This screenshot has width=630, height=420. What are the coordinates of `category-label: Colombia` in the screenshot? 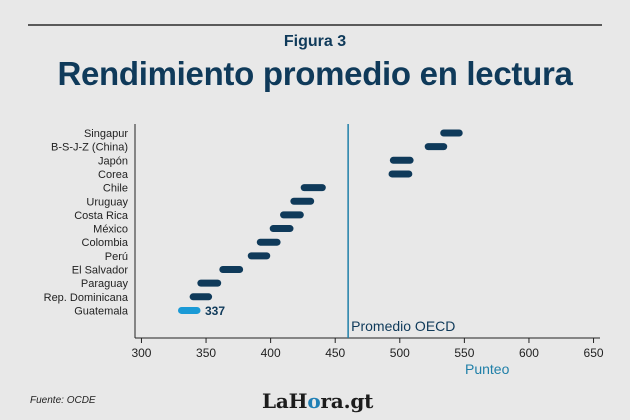 It's located at (105, 243).